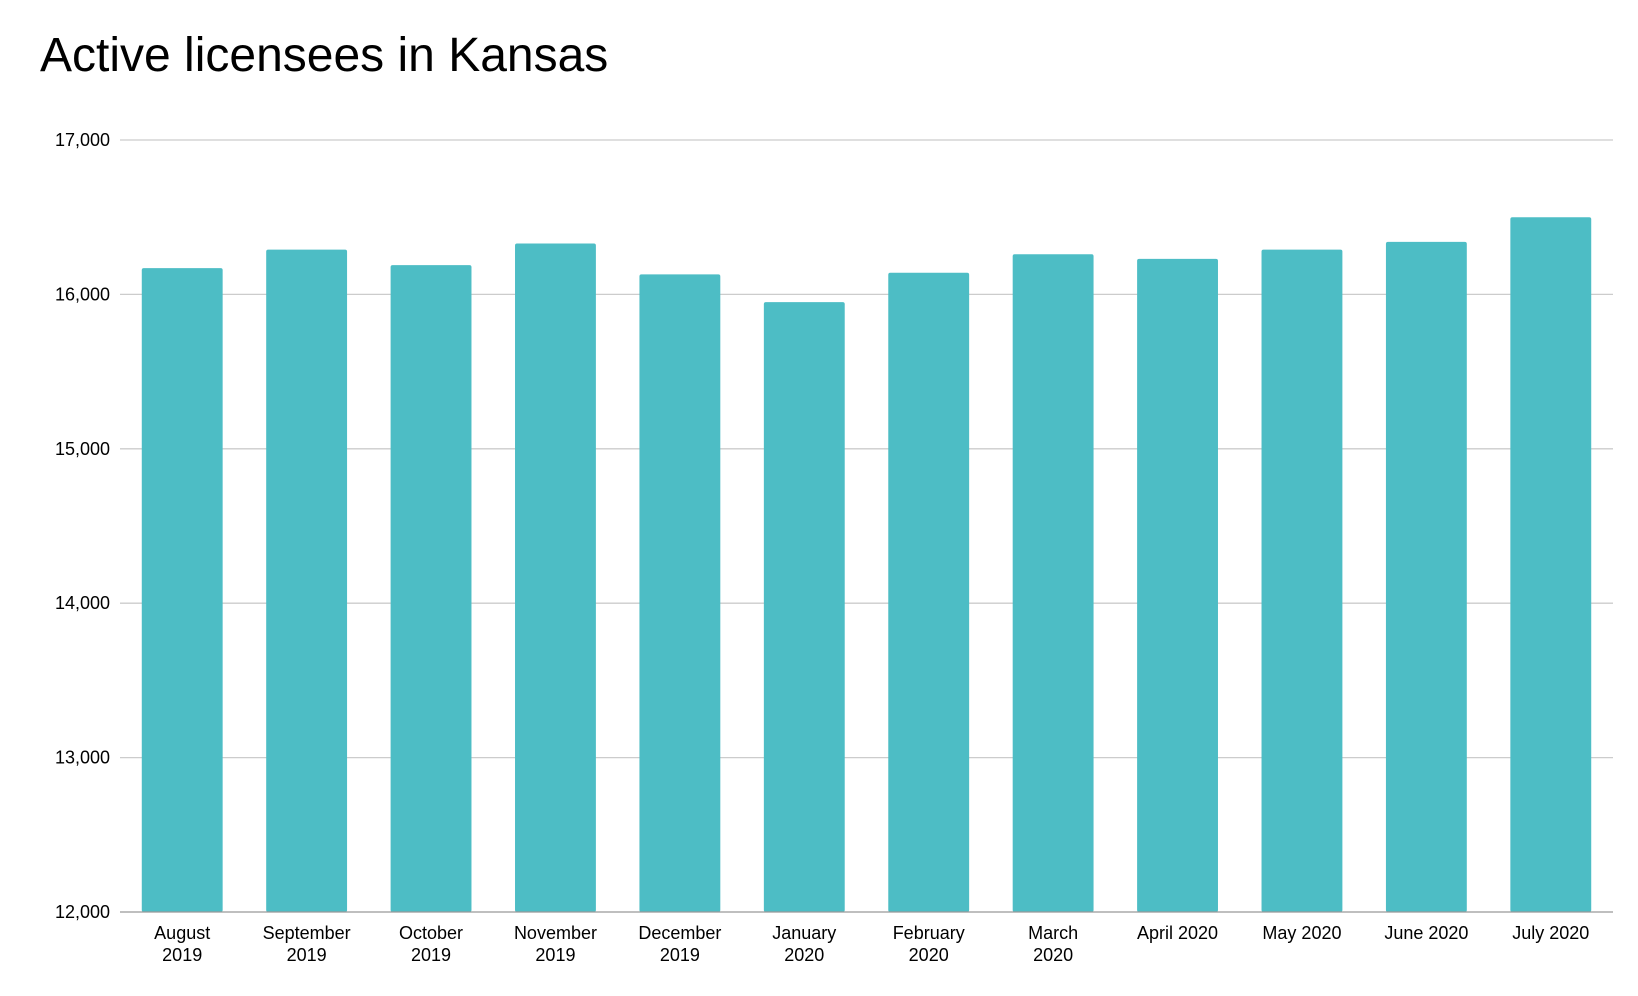 This screenshot has width=1638, height=996. I want to click on x-tick-label: January 2020, so click(804, 944).